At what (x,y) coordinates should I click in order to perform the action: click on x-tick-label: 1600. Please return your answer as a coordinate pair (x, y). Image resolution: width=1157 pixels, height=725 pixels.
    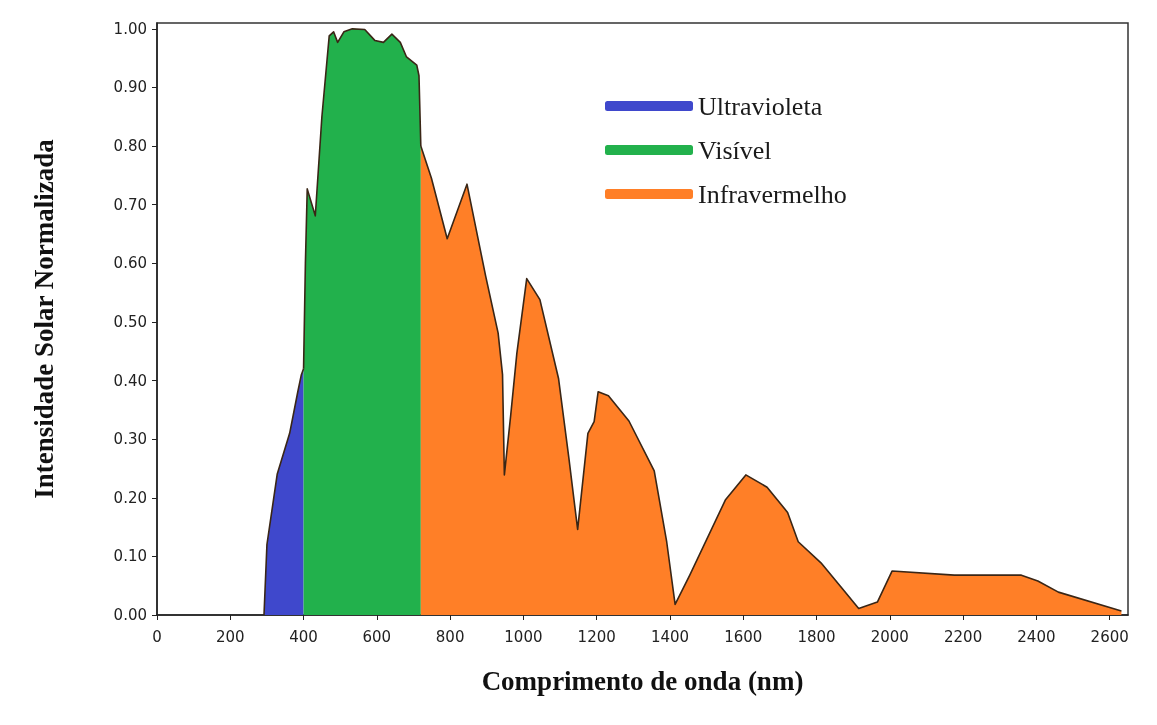
    Looking at the image, I should click on (743, 636).